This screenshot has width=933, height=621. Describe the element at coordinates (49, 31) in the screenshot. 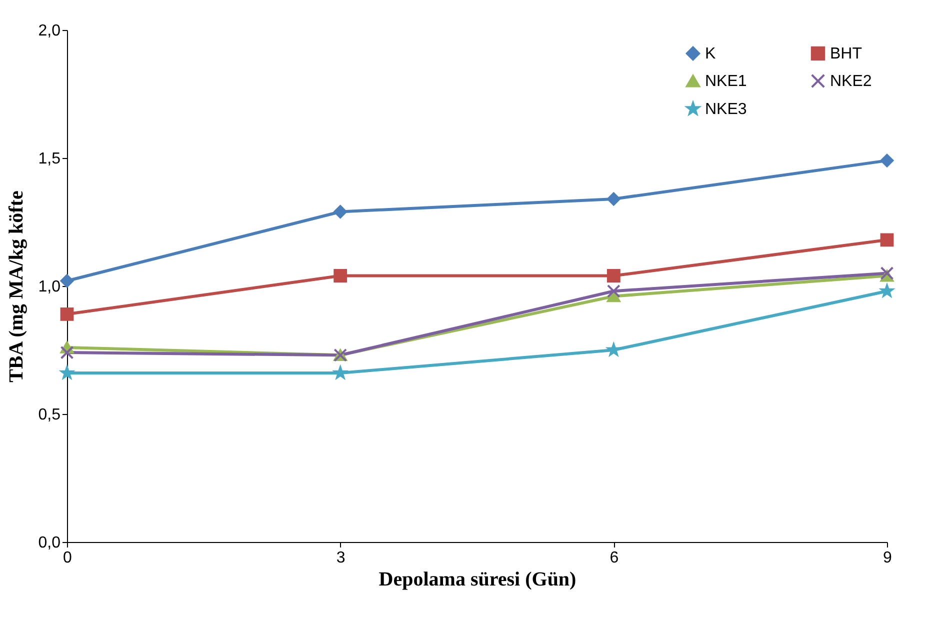

I see `y-tick-label: 2,0` at that location.